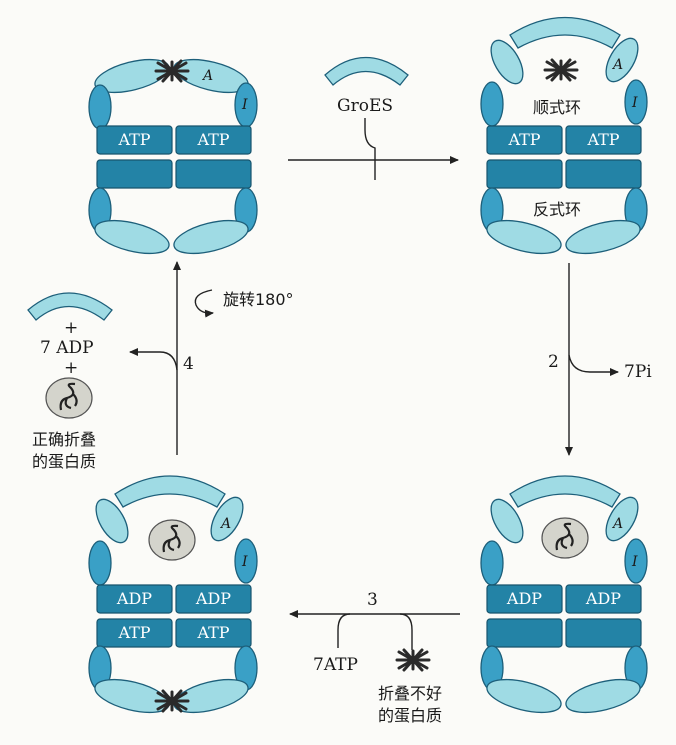  I want to click on arrow-groes-in, so click(370, 149).